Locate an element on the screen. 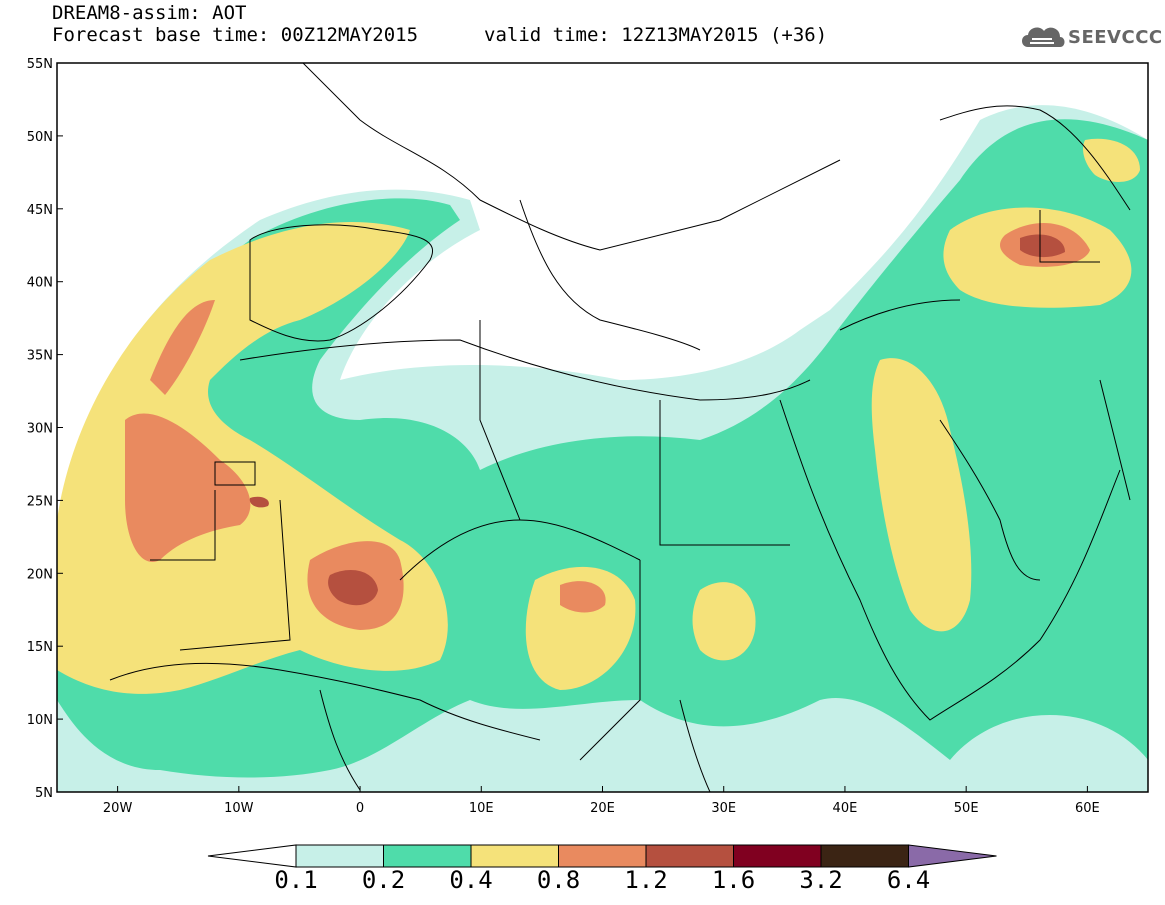  lon-label: 50E is located at coordinates (966, 808).